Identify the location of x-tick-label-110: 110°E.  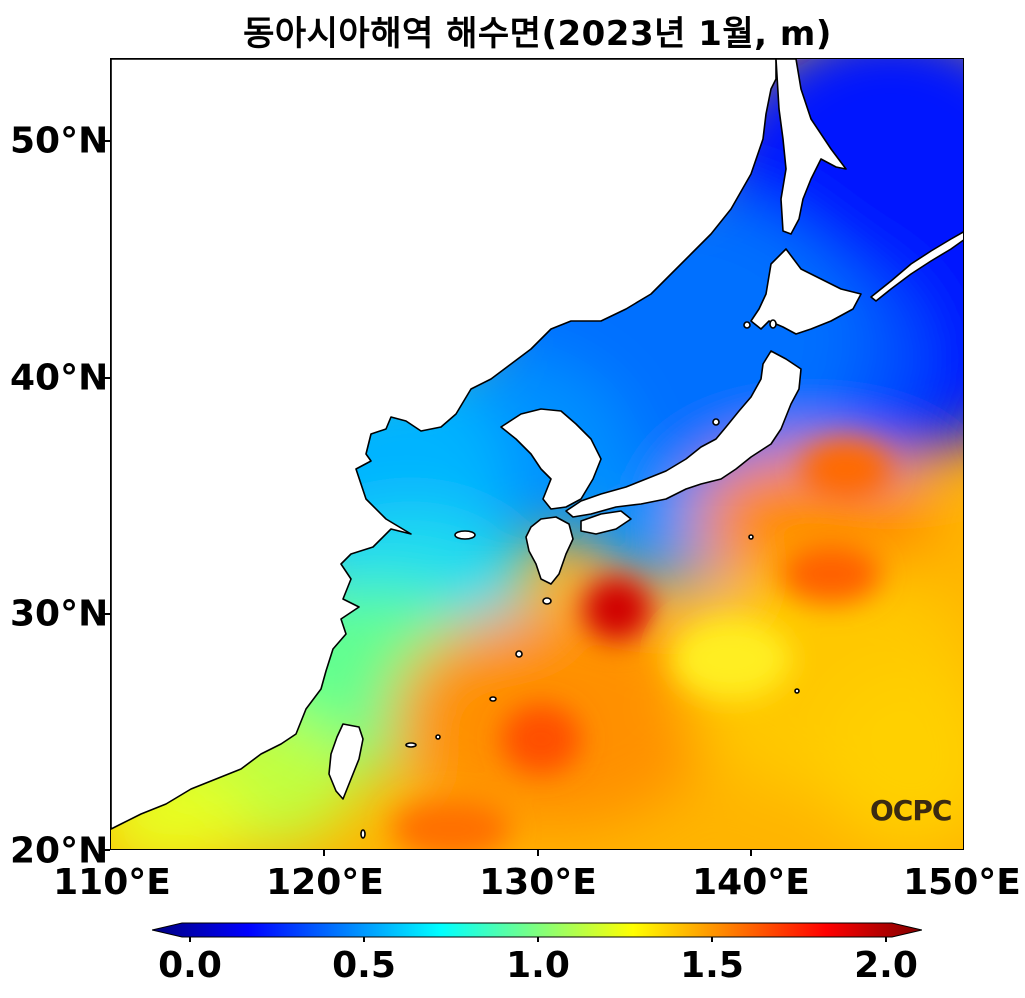
(112, 882).